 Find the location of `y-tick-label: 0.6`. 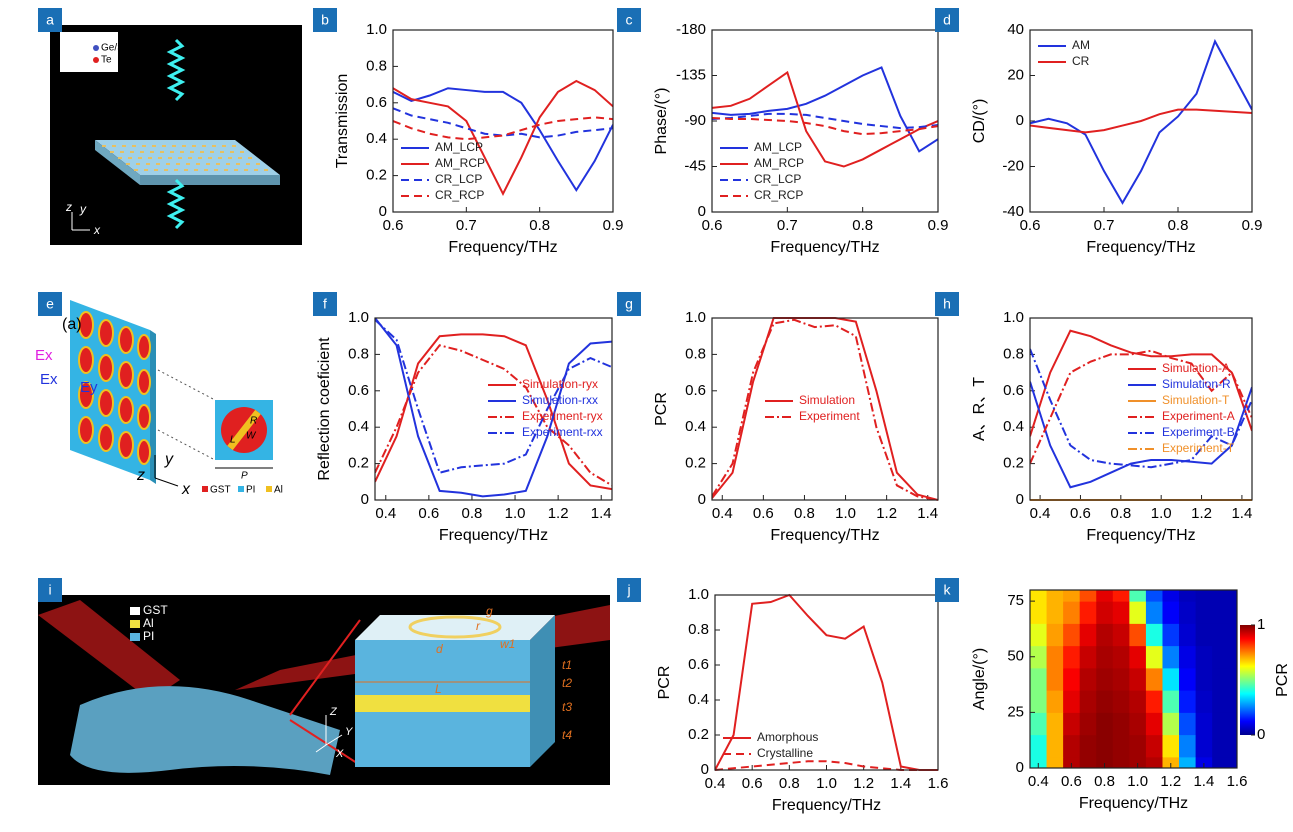

y-tick-label: 0.6 is located at coordinates (695, 390).